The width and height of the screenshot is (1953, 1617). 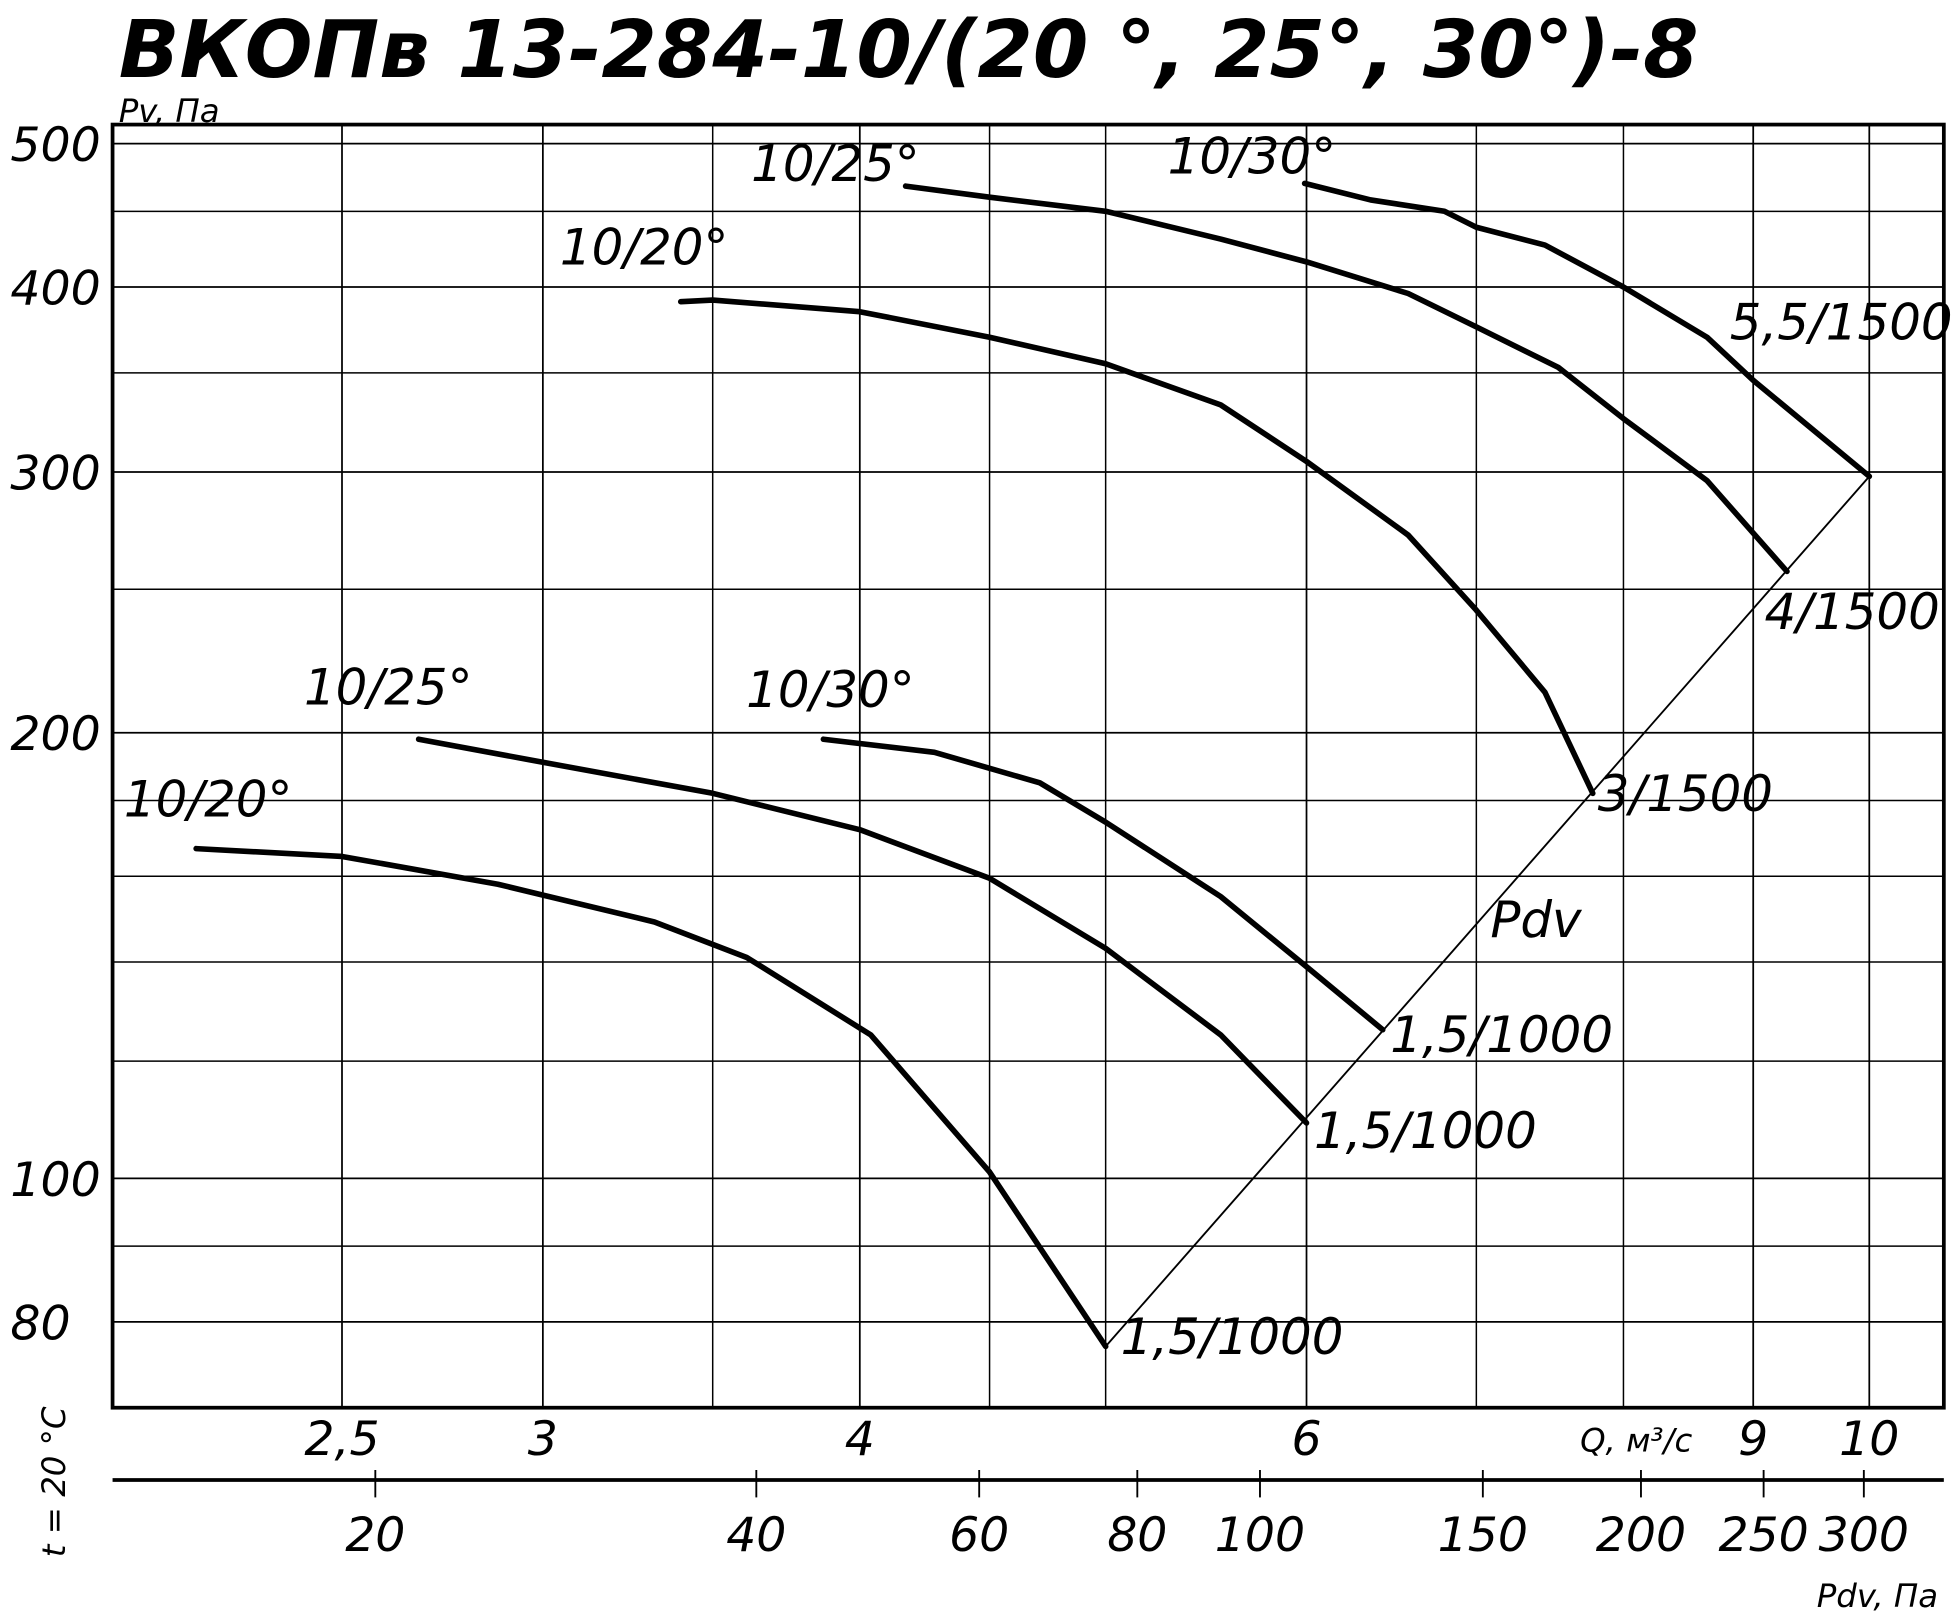 I want to click on x2-tick-label: 20, so click(x=375, y=1535).